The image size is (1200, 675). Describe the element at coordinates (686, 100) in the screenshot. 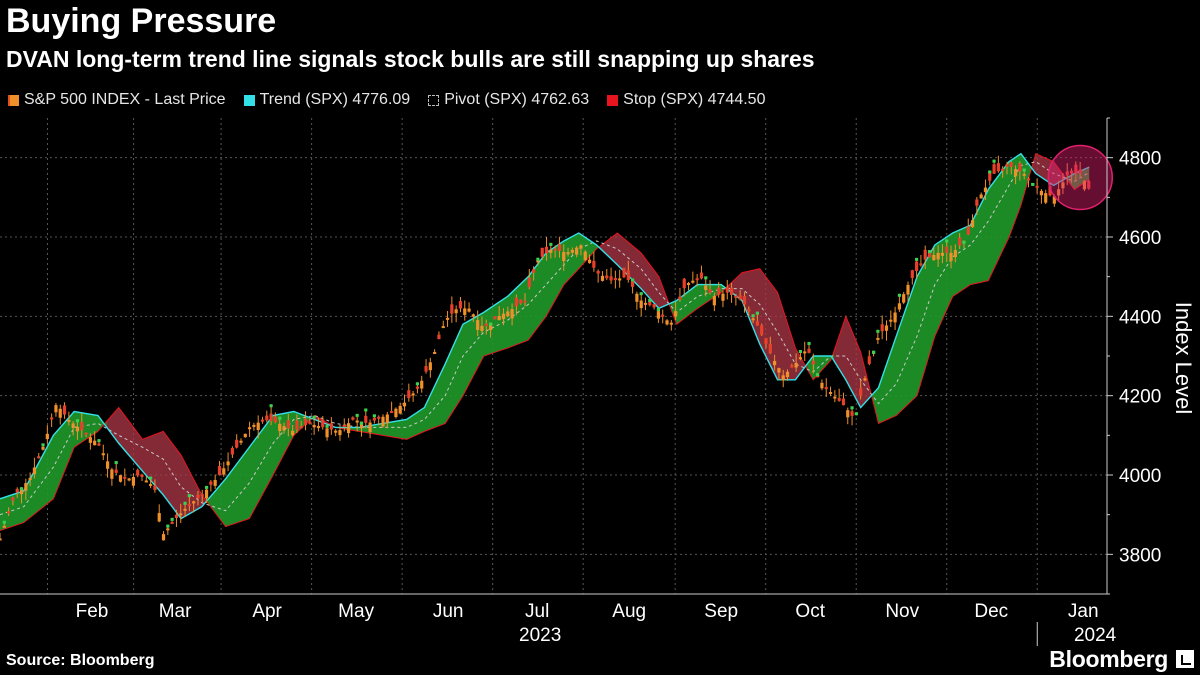

I see `legend-item-stop: Stop (SPX) 4744.50` at that location.